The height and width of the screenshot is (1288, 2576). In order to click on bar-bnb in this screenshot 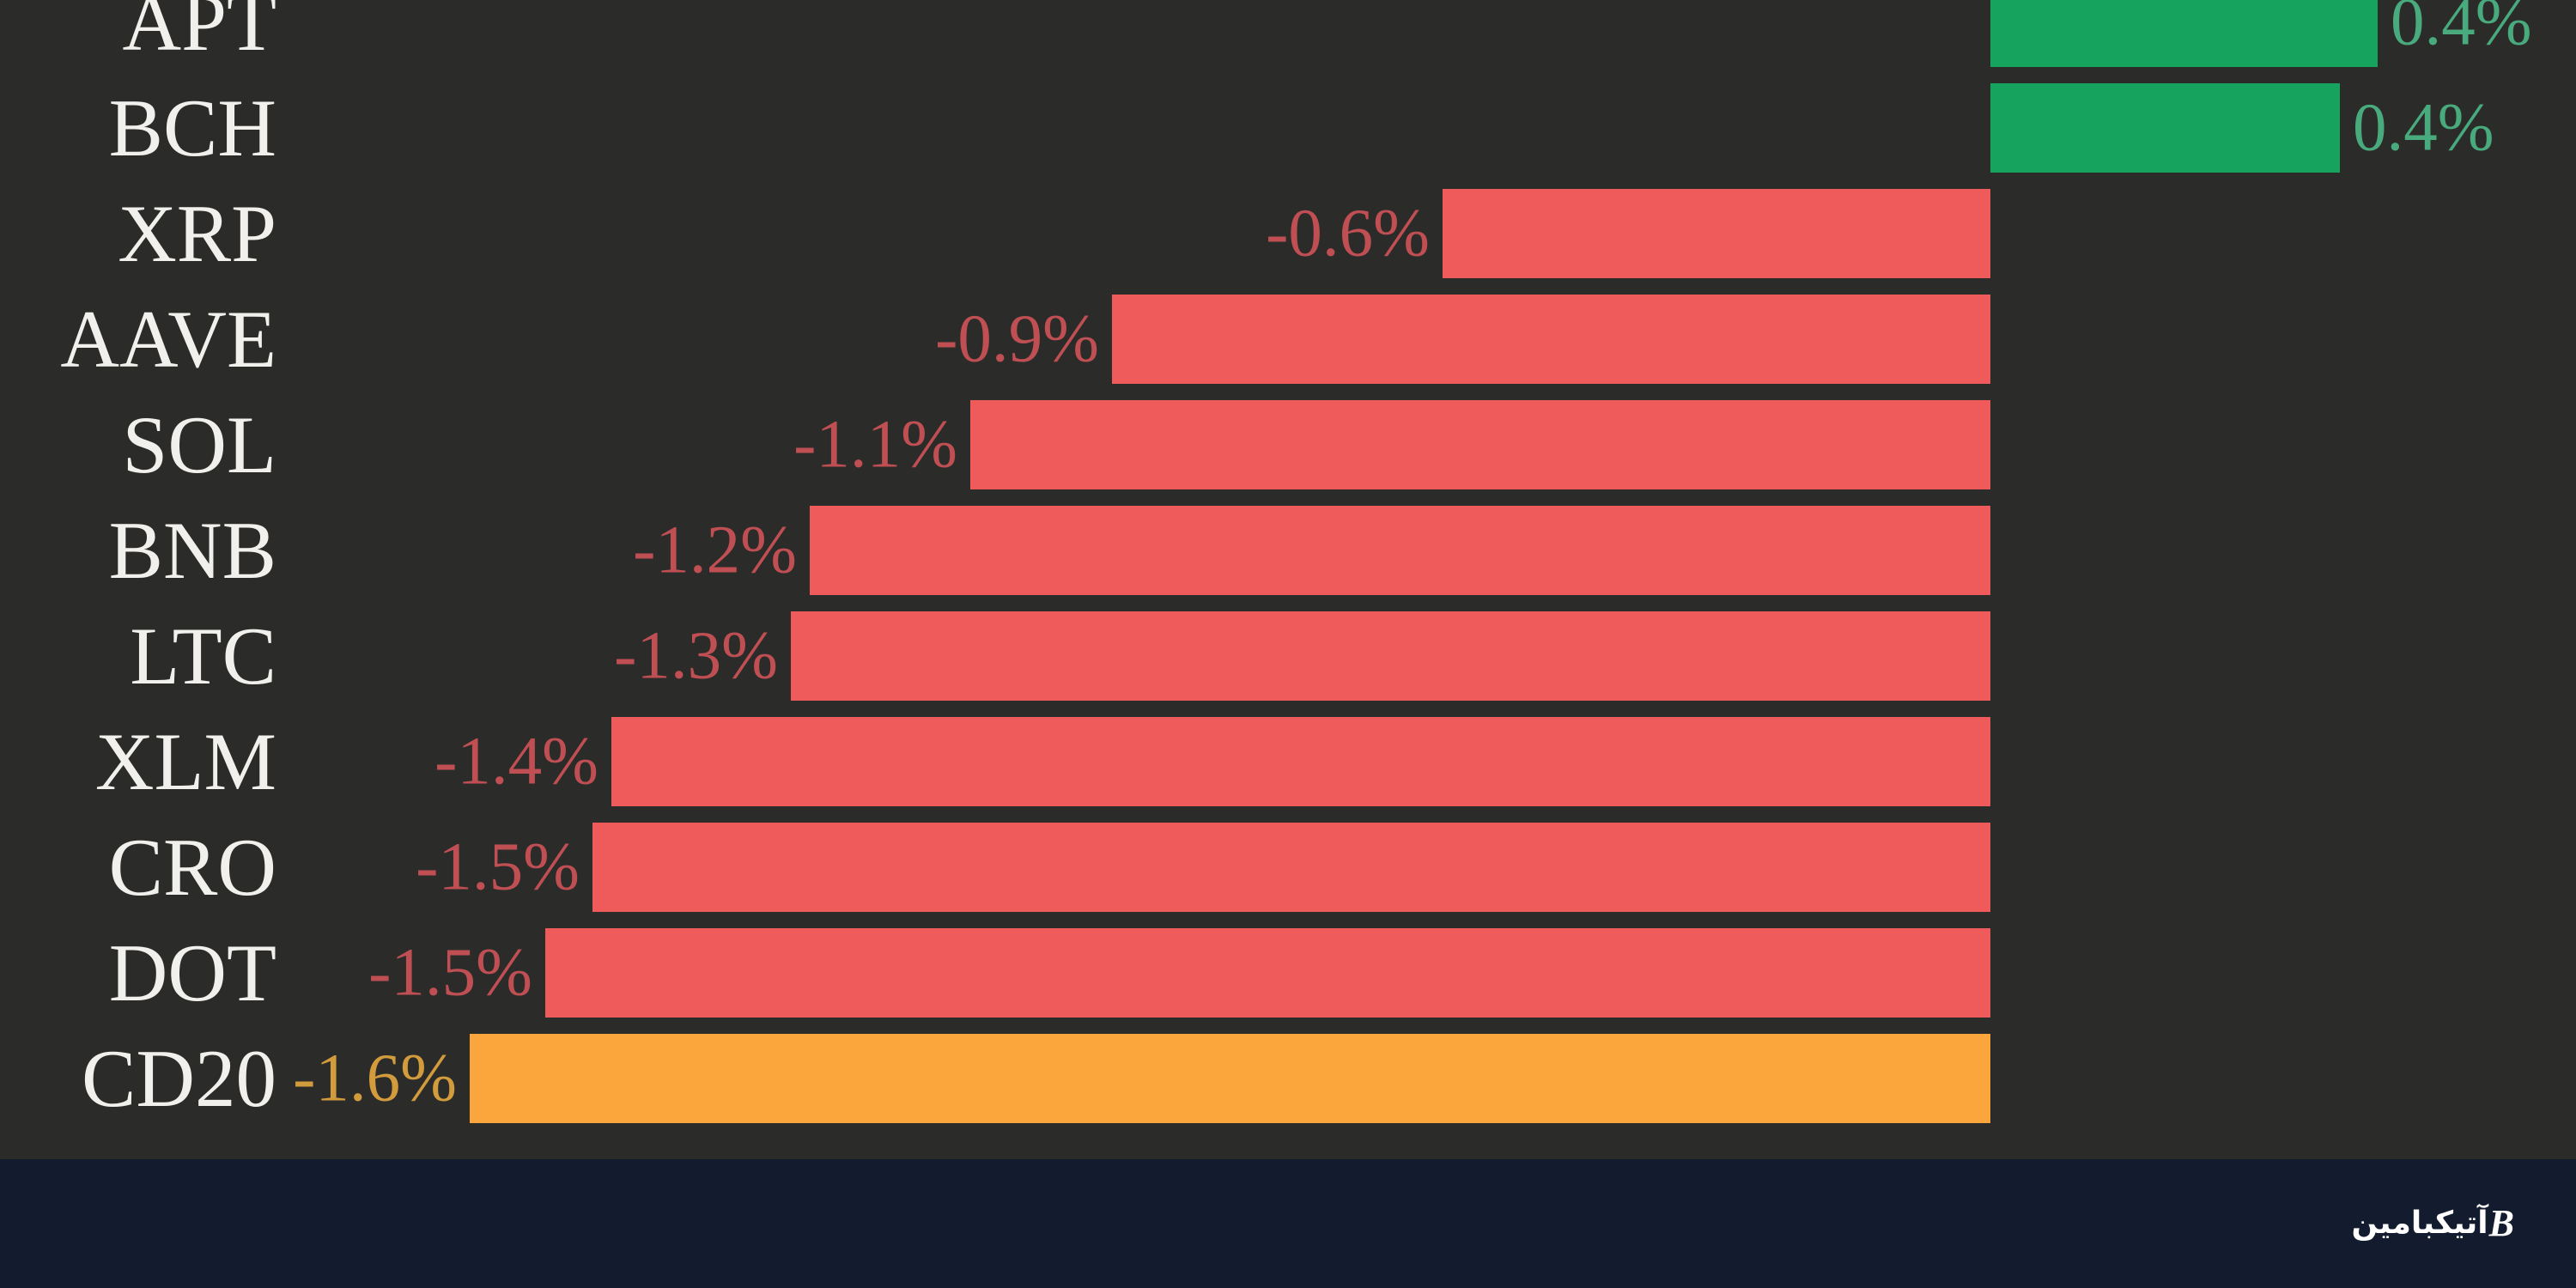, I will do `click(1400, 550)`.